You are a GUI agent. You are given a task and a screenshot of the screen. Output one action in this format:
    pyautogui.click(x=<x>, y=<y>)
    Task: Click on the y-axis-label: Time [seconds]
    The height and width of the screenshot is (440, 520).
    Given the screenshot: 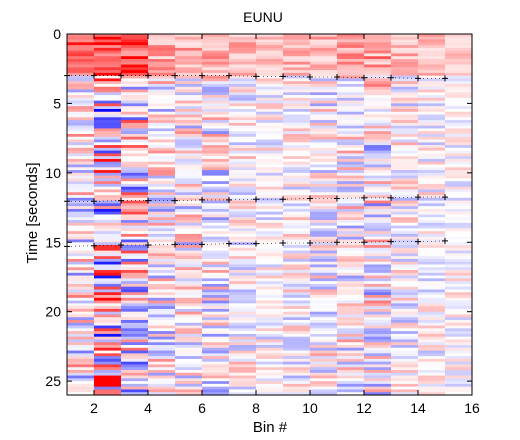 What is the action you would take?
    pyautogui.click(x=32, y=212)
    